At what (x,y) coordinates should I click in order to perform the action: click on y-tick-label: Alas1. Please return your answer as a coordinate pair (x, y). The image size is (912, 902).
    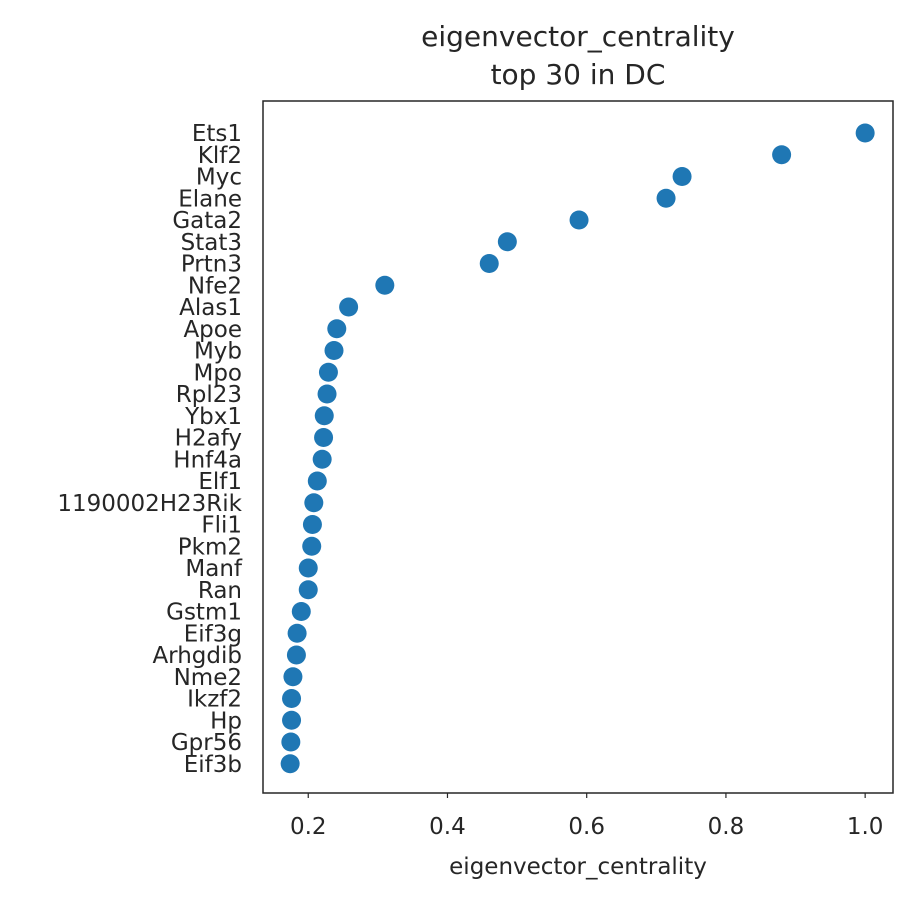
    Looking at the image, I should click on (210, 308).